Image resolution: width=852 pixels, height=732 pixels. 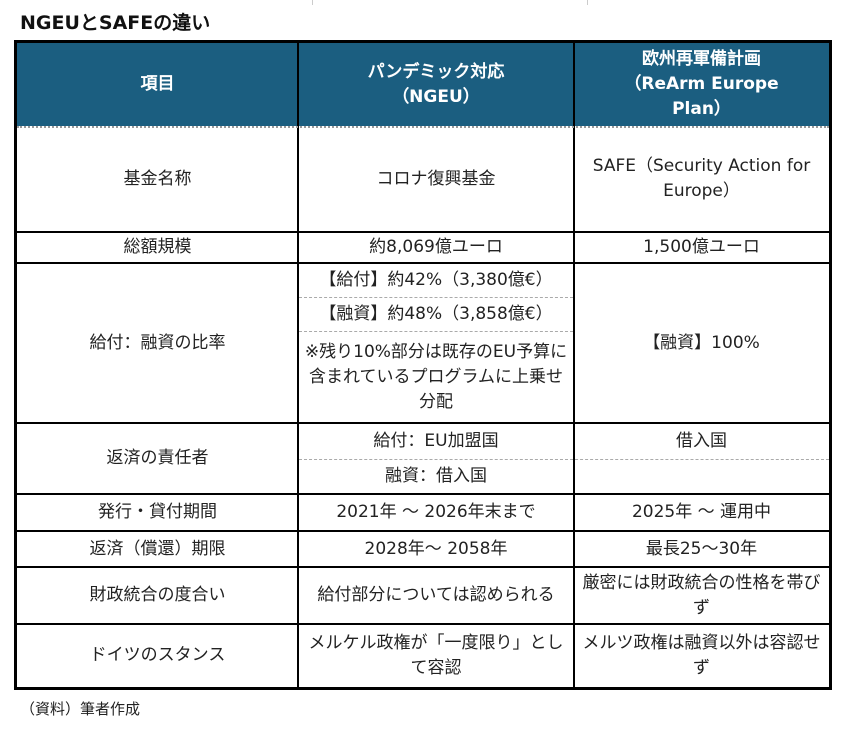 What do you see at coordinates (436, 376) in the screenshot?
I see `cell-ngeu-note: ※残り10%部分は既存のEU予算に含まれているプログラムに上乗せ分配` at bounding box center [436, 376].